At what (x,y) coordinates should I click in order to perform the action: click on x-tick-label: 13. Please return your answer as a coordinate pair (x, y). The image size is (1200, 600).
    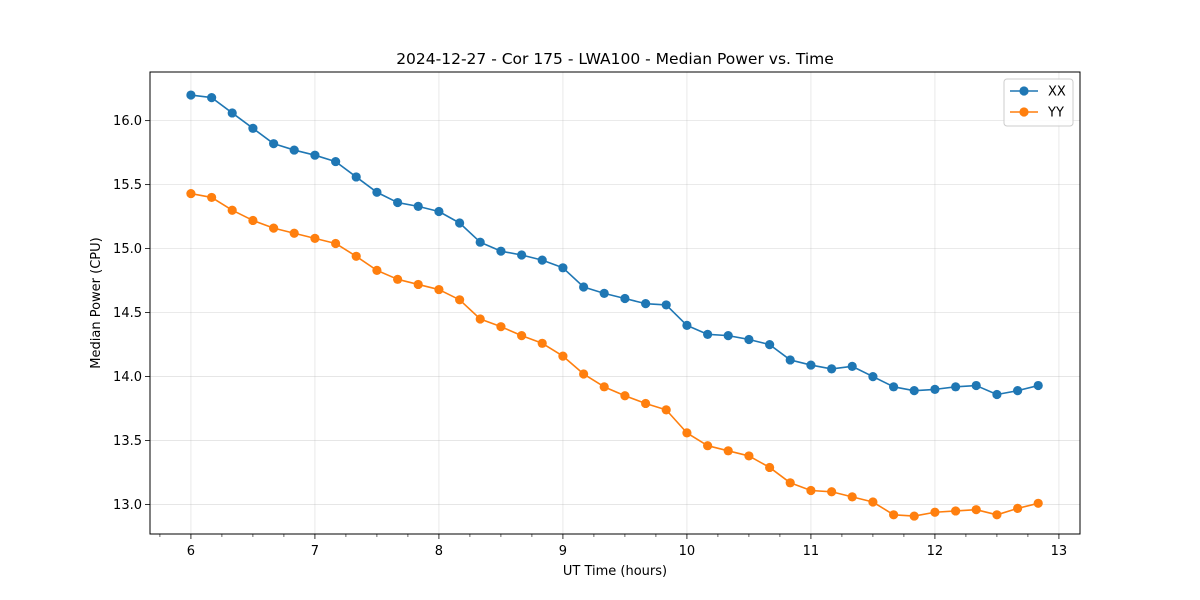
    Looking at the image, I should click on (1059, 551).